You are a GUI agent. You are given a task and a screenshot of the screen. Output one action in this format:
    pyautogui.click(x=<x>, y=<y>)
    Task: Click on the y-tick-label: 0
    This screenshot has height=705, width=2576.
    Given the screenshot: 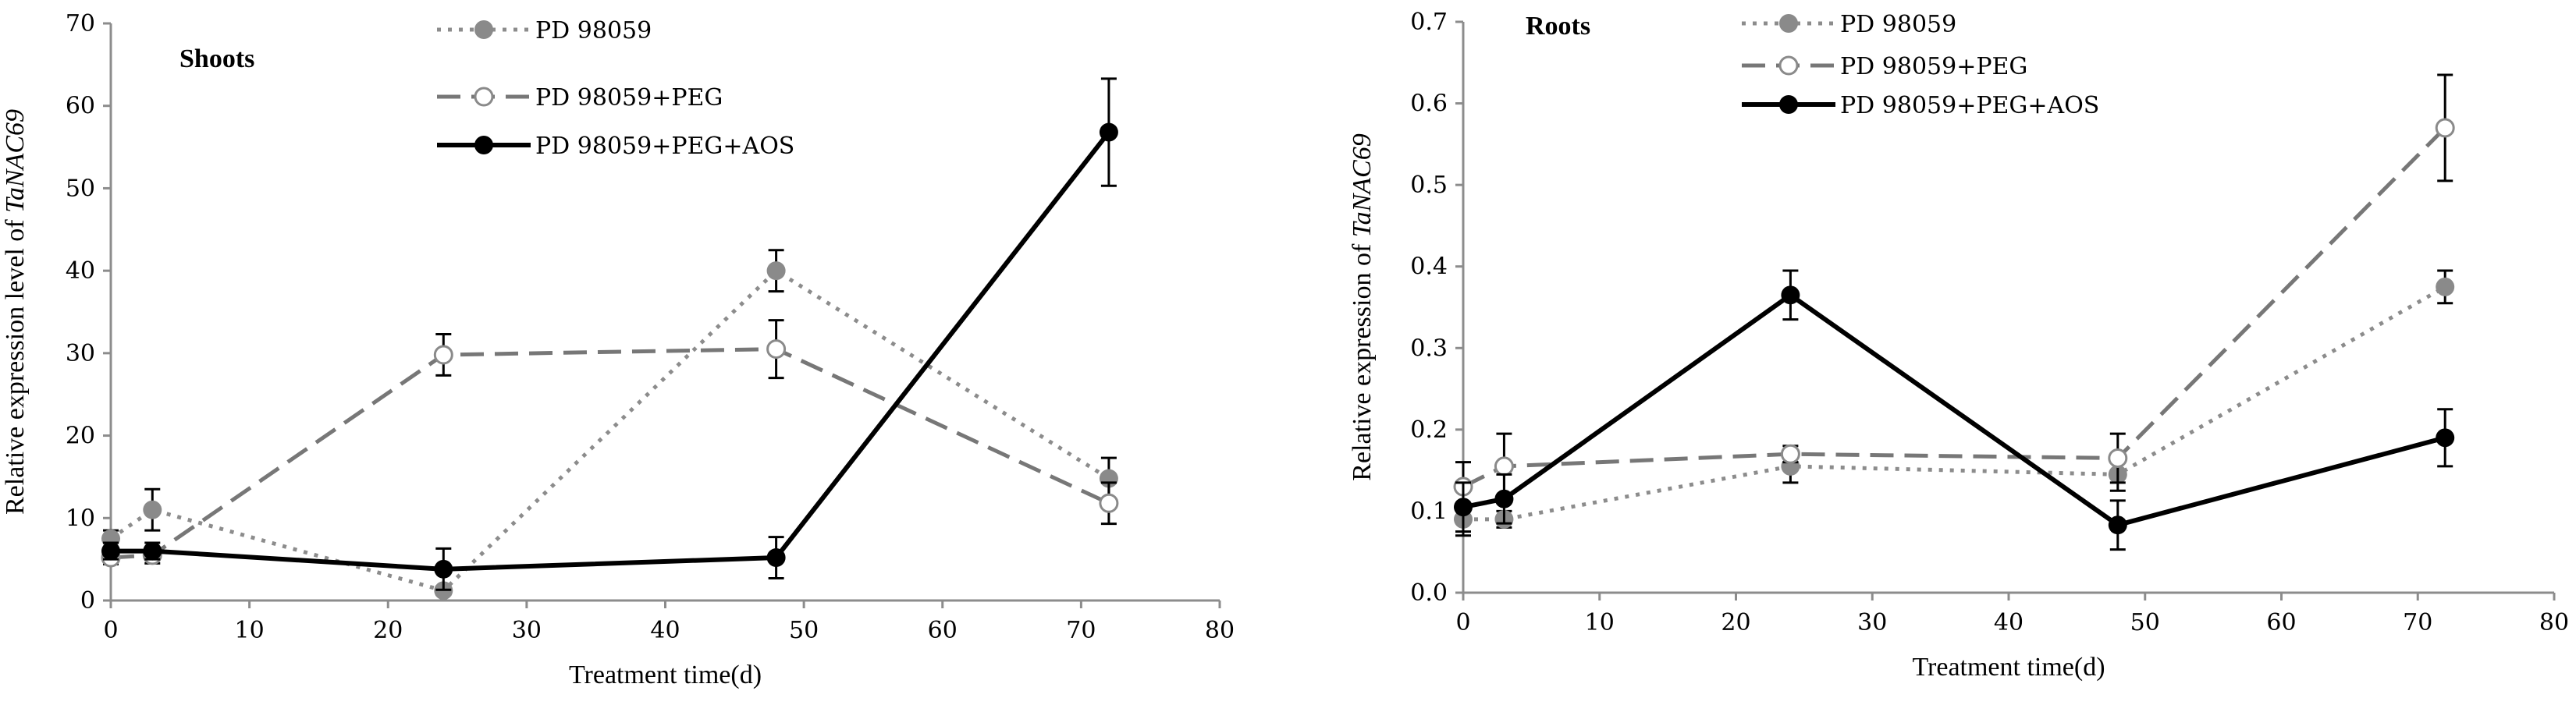 What is the action you would take?
    pyautogui.click(x=87, y=601)
    